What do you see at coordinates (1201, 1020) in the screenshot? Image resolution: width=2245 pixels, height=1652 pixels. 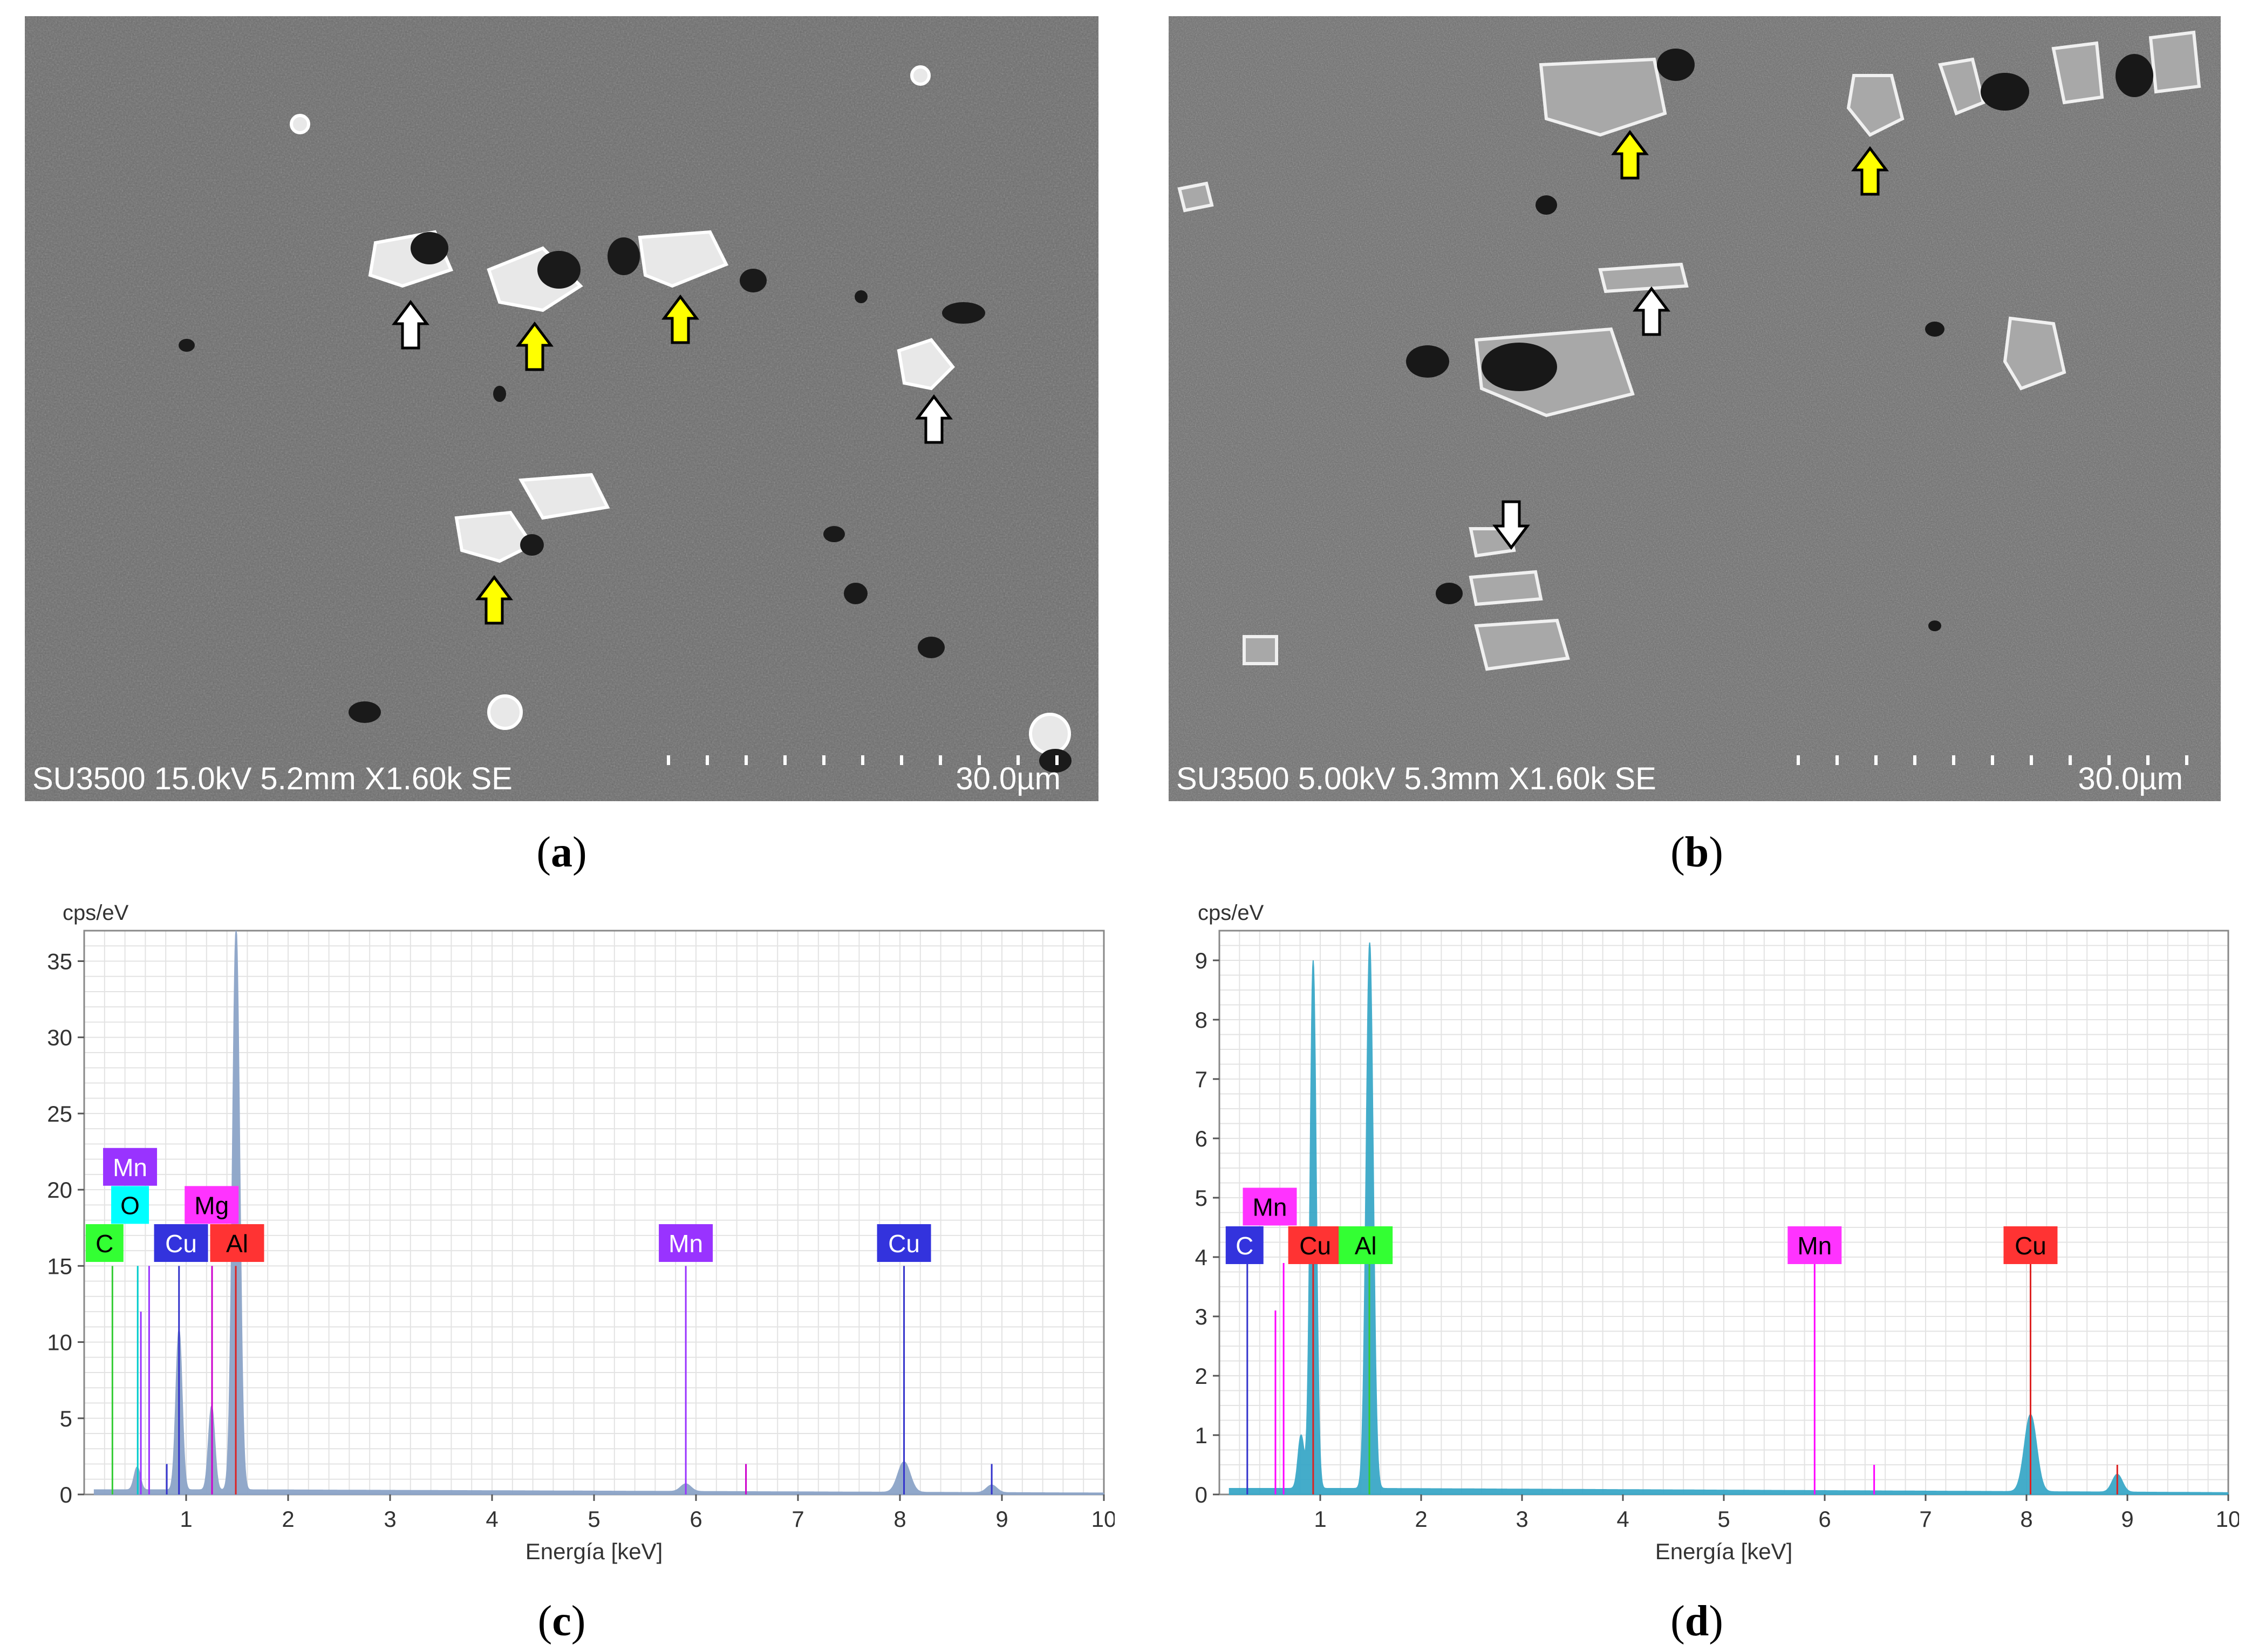 I see `y-tick-label: 8` at bounding box center [1201, 1020].